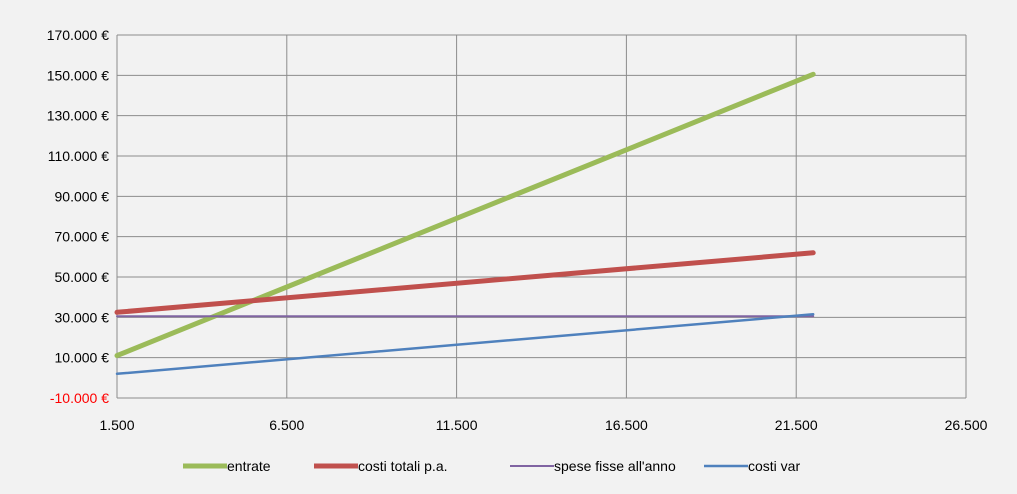 The height and width of the screenshot is (494, 1017). What do you see at coordinates (249, 466) in the screenshot?
I see `legend-label: entrate` at bounding box center [249, 466].